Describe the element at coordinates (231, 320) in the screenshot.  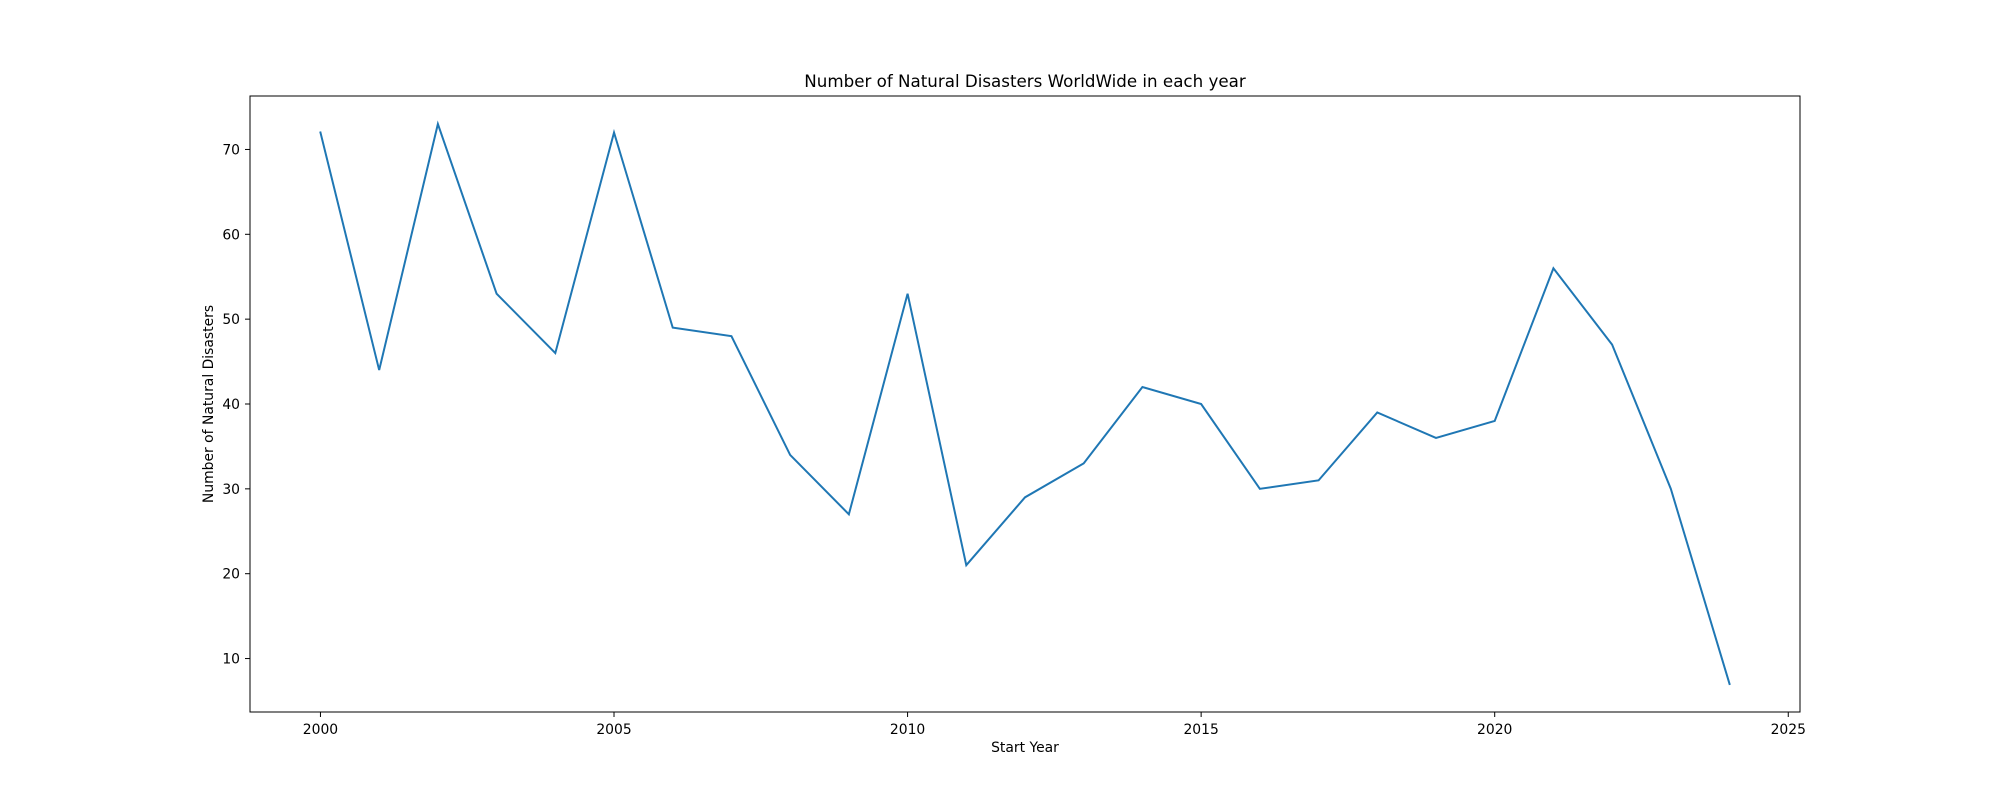
I see `y-tick-label: 50` at that location.